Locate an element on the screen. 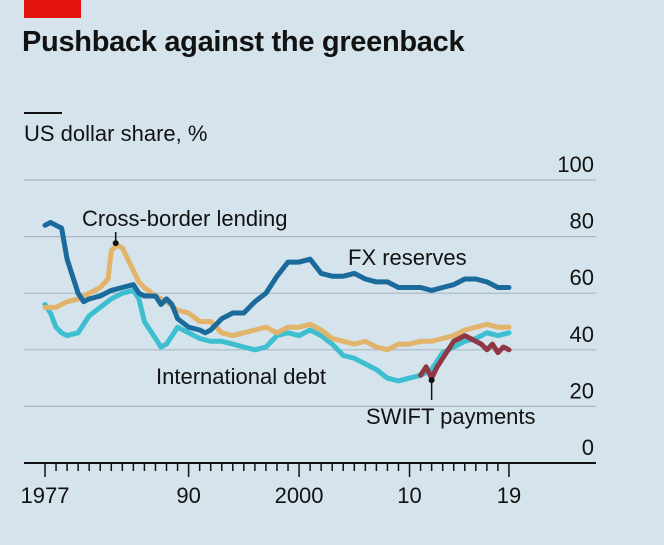 The width and height of the screenshot is (664, 545). y-tick-label-80: 80 is located at coordinates (582, 221).